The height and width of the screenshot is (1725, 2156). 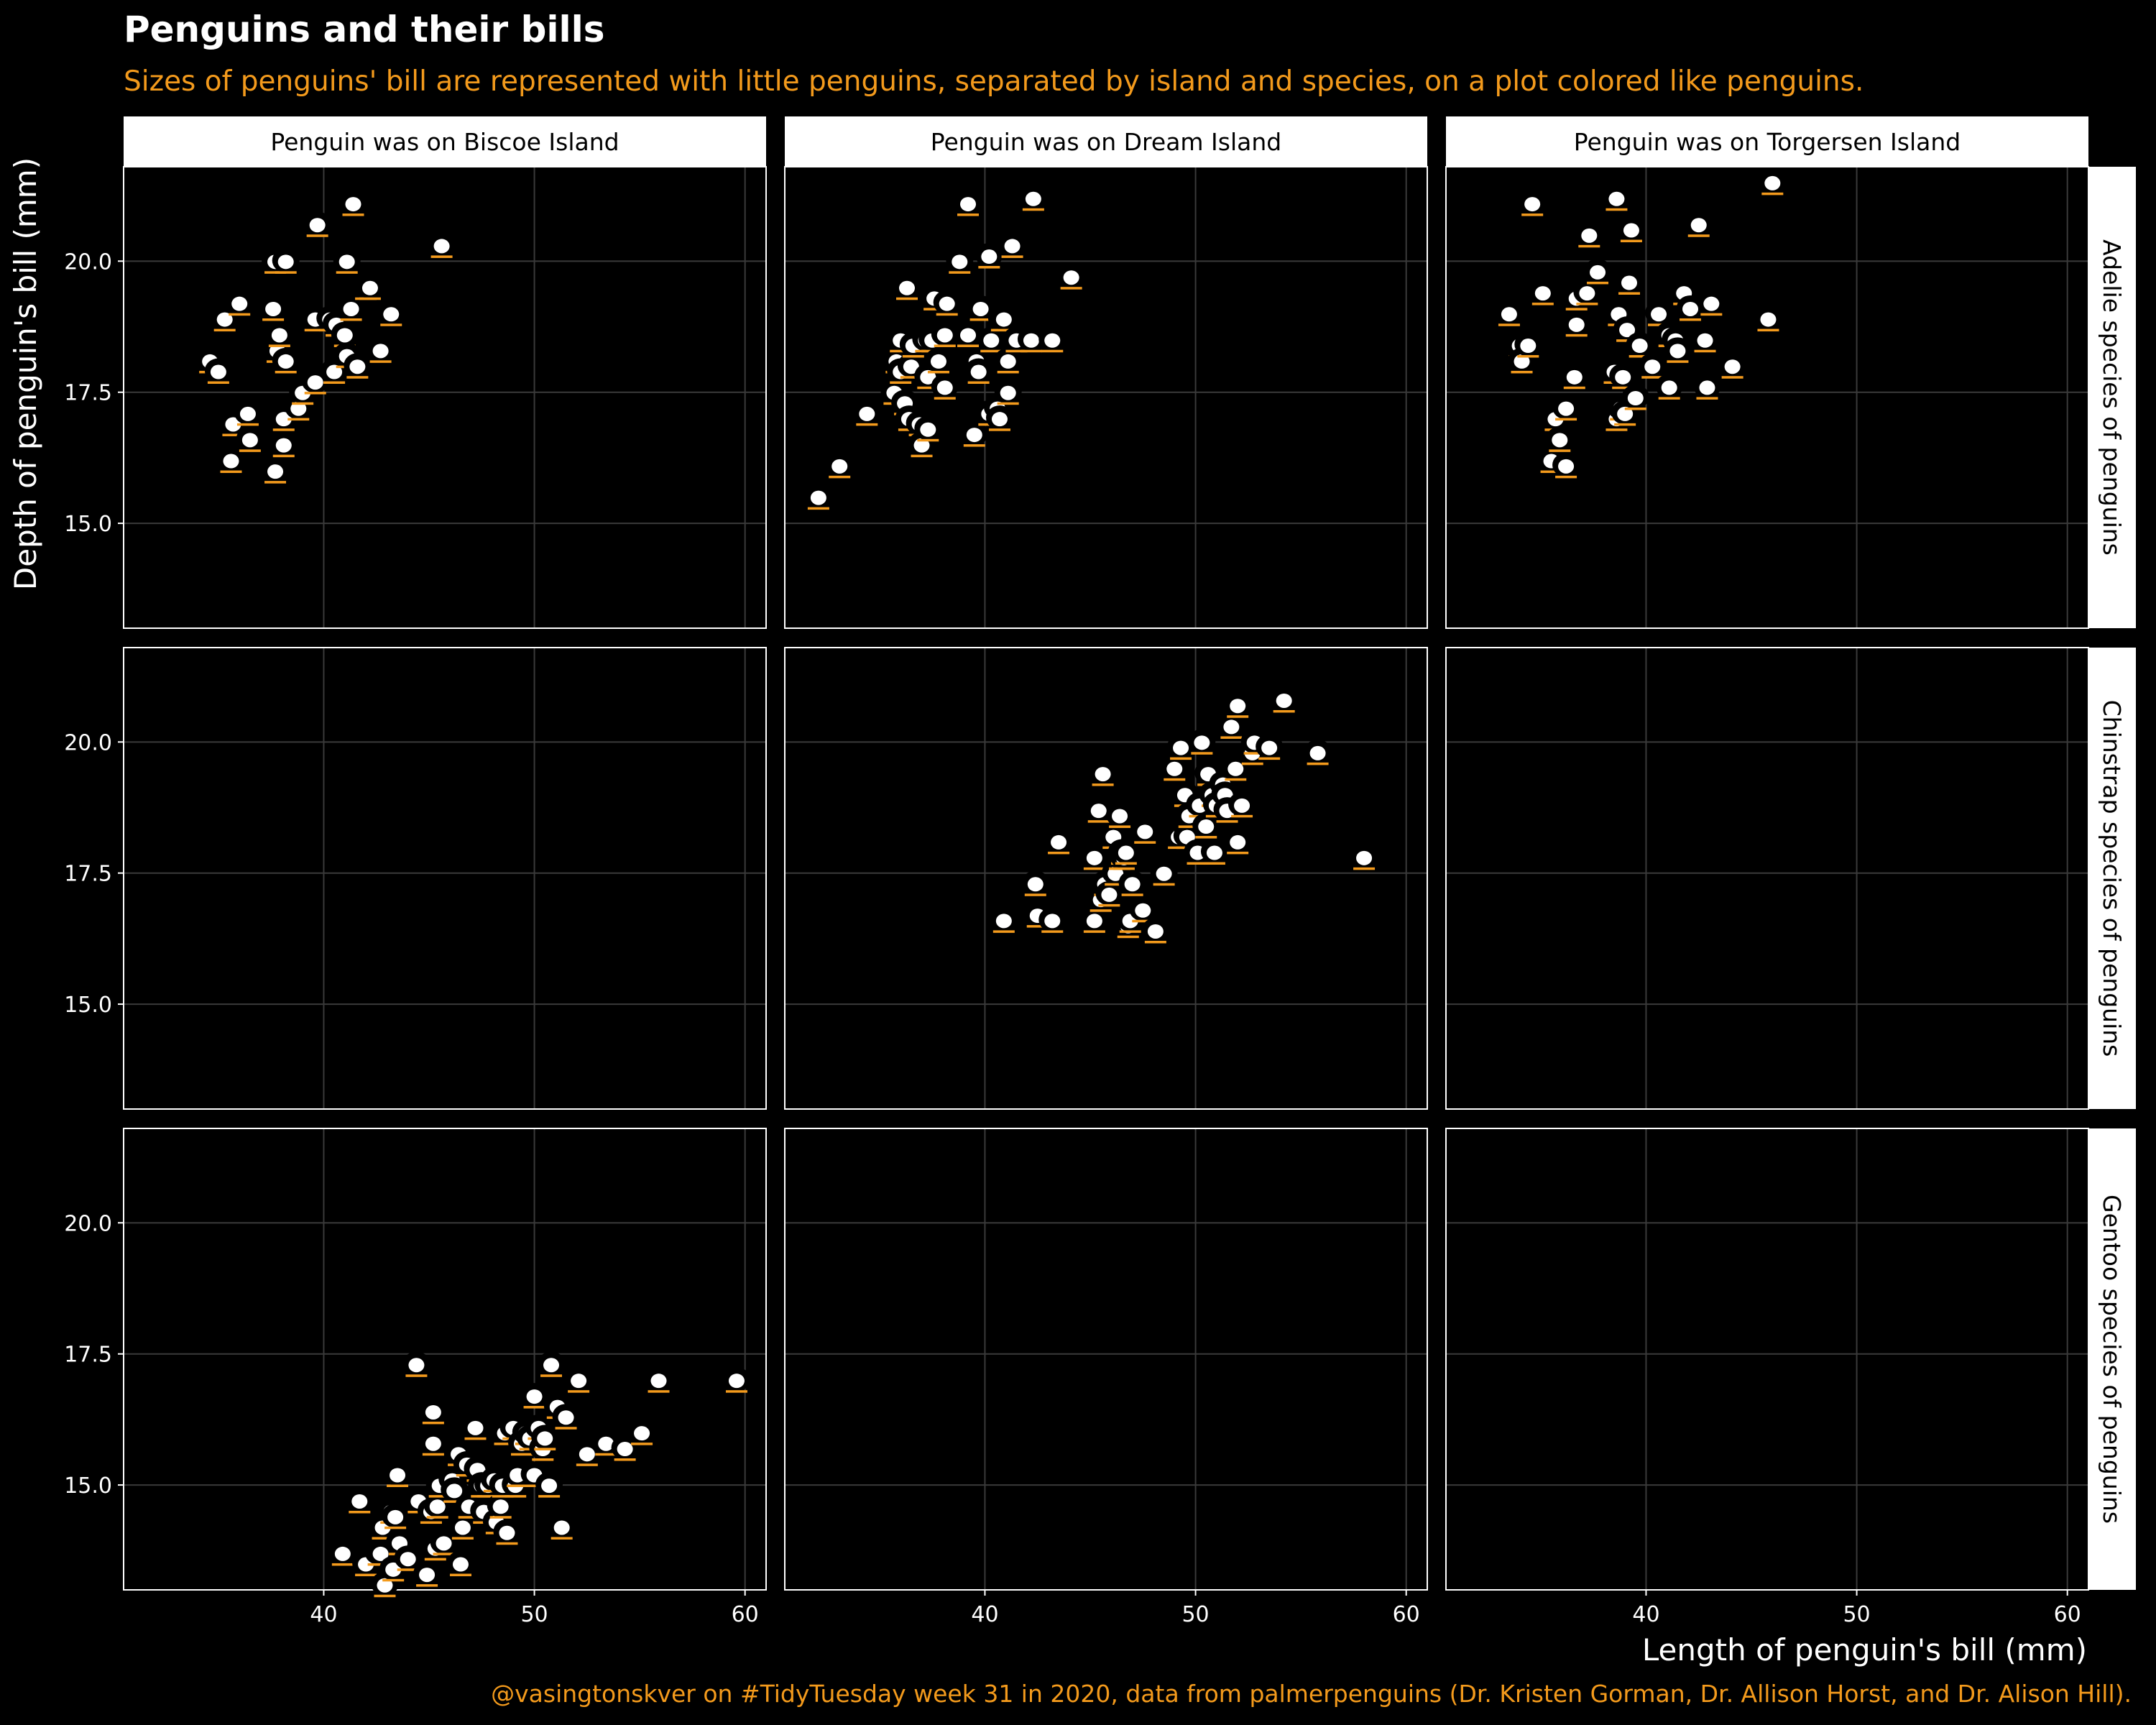 I want to click on column-strip-label: Penguin was on Dream Island, so click(x=1106, y=142).